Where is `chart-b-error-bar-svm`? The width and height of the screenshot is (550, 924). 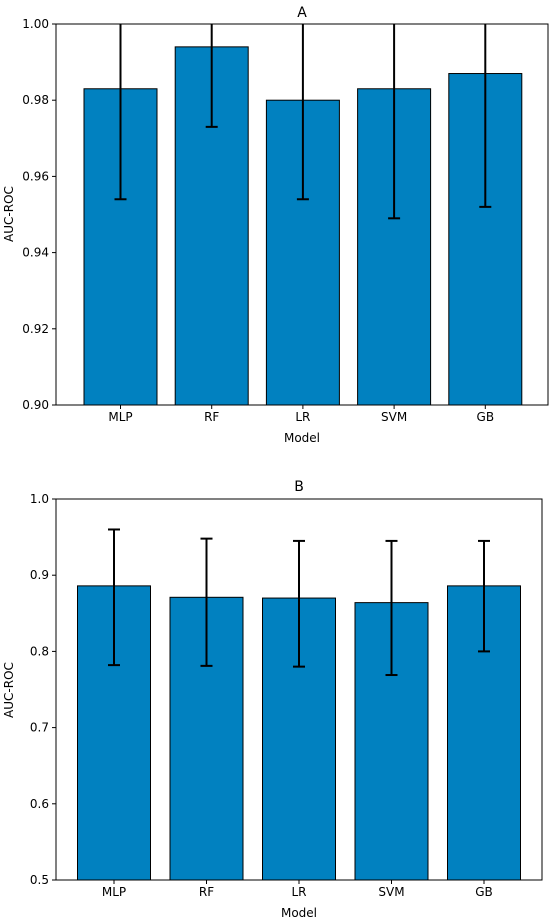 chart-b-error-bar-svm is located at coordinates (391, 608).